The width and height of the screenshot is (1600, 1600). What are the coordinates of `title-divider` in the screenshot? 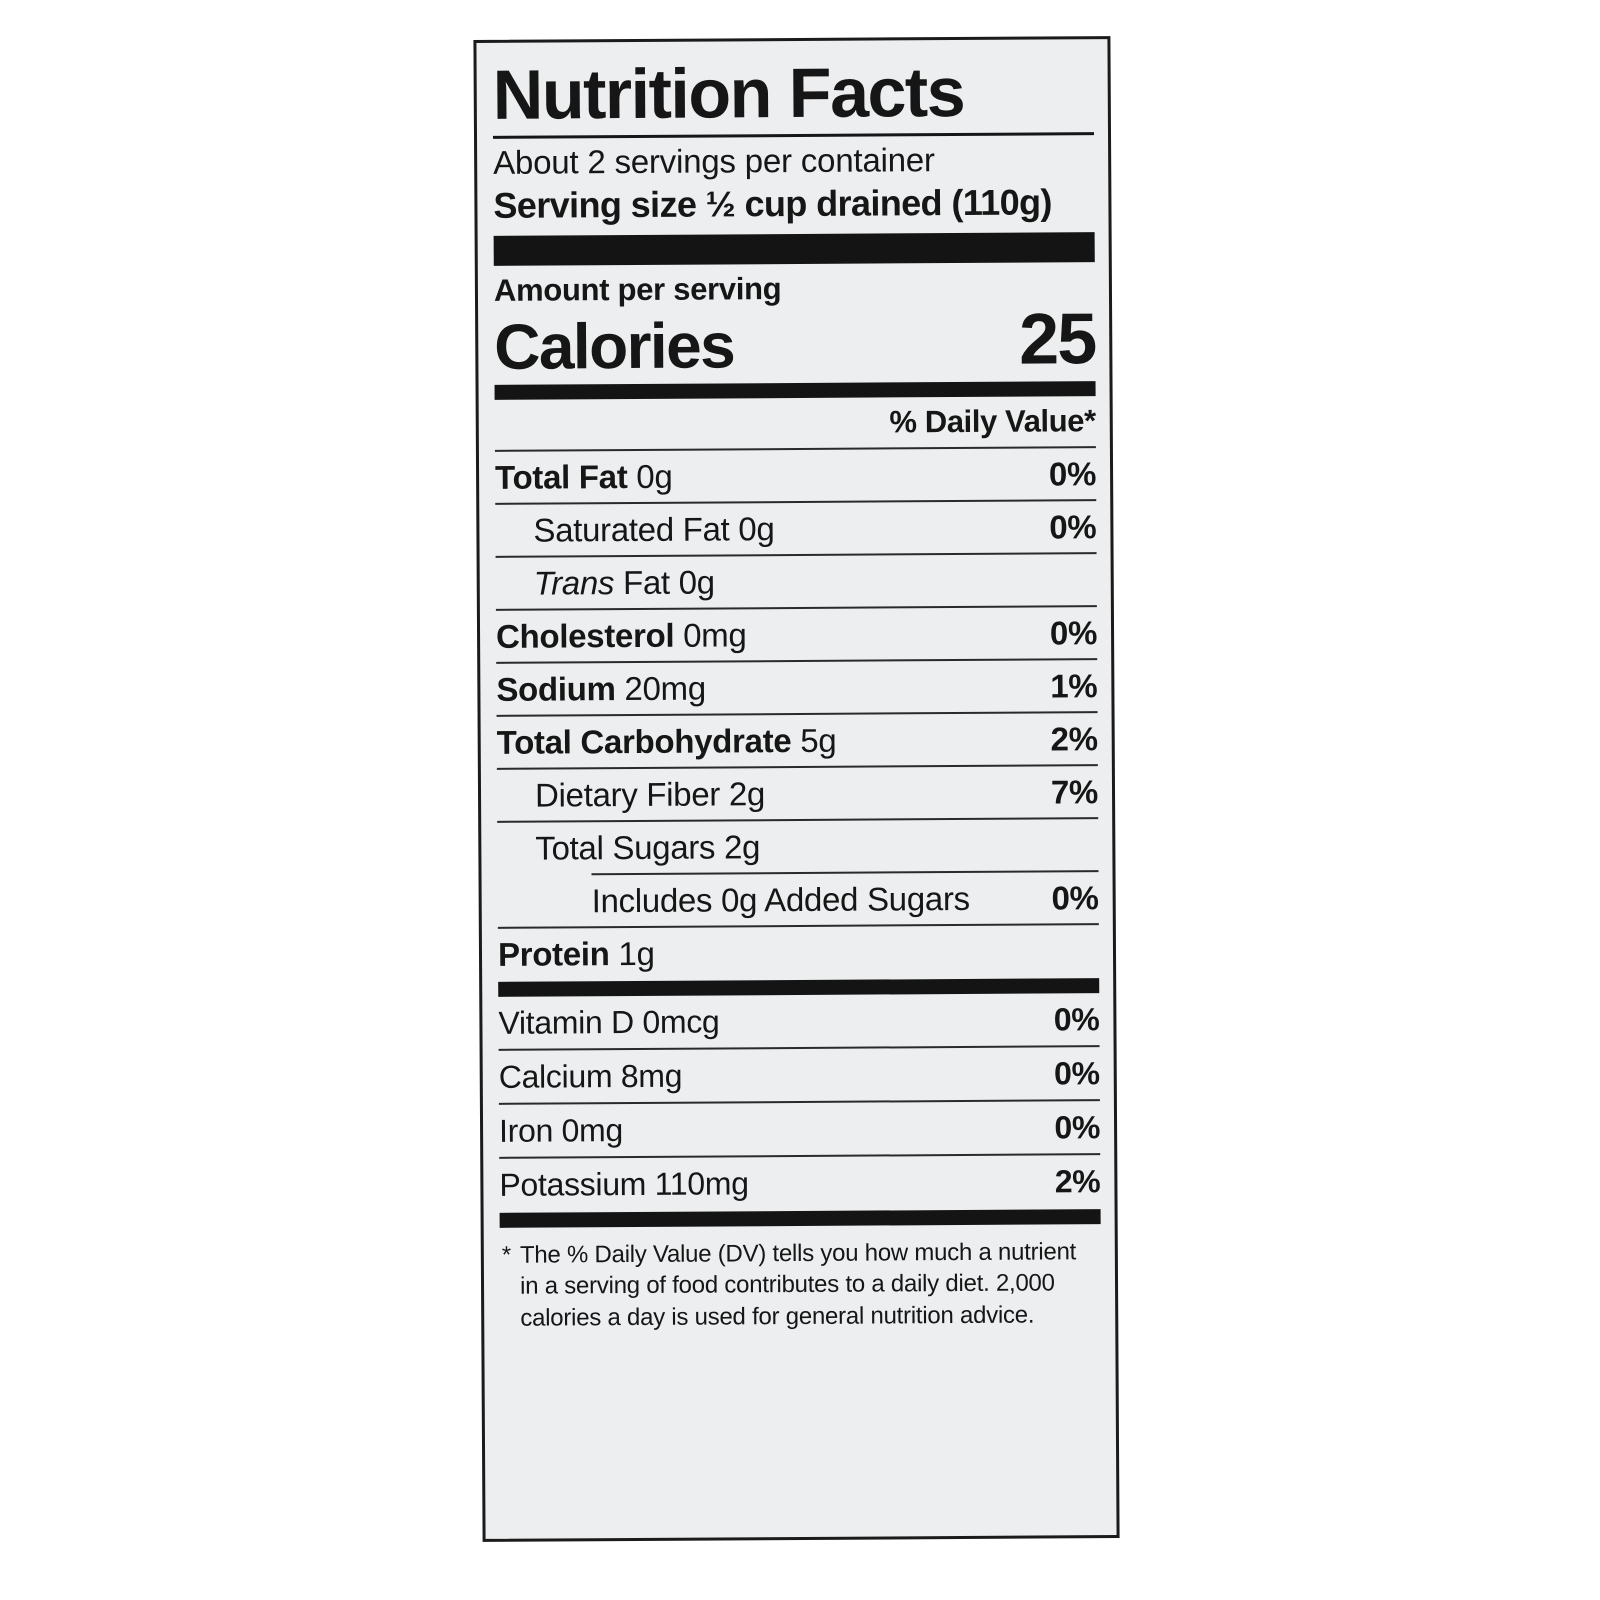 It's located at (794, 136).